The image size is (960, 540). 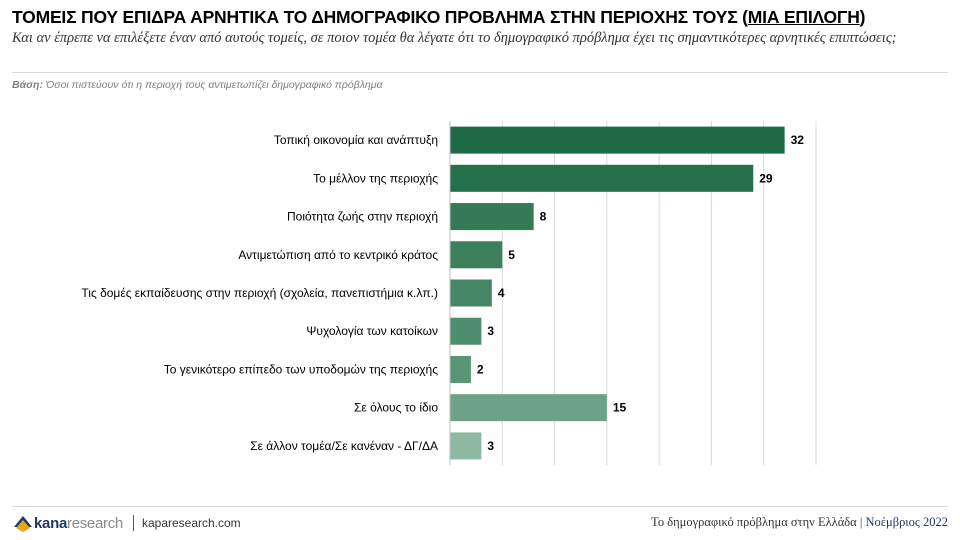 What do you see at coordinates (511, 255) in the screenshot?
I see `data-label: 5` at bounding box center [511, 255].